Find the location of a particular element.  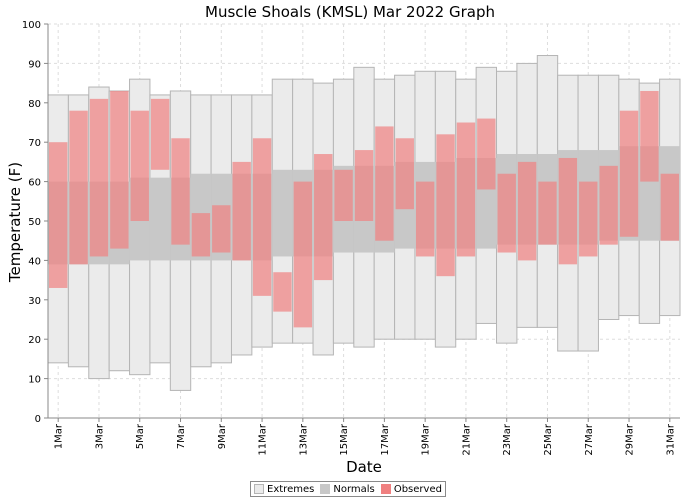

x-tick-label: 17Mar is located at coordinates (385, 439).